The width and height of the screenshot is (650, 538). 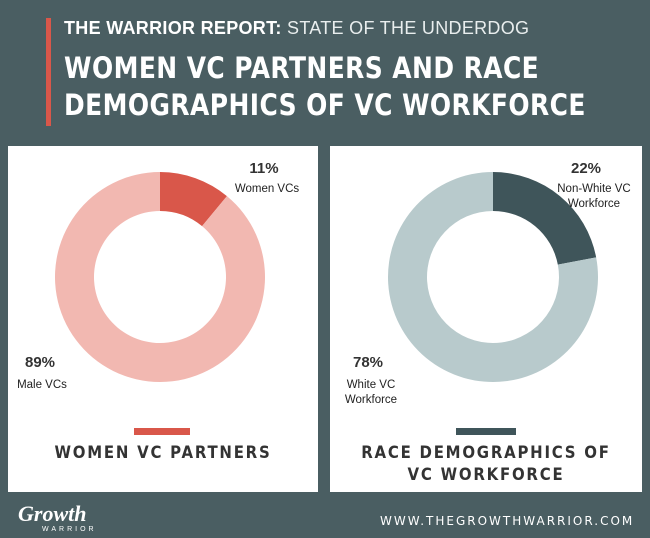 What do you see at coordinates (594, 197) in the screenshot?
I see `non-white-label: Non-White VC Workforce` at bounding box center [594, 197].